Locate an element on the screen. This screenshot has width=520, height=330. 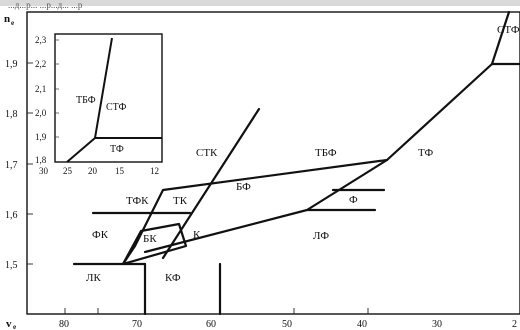
region-label-f: Ф is located at coordinates (353, 200).